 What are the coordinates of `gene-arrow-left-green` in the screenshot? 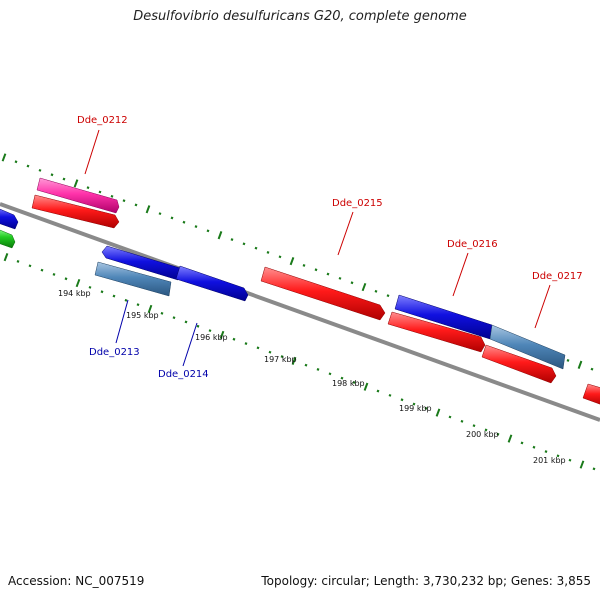 It's located at (8, 239).